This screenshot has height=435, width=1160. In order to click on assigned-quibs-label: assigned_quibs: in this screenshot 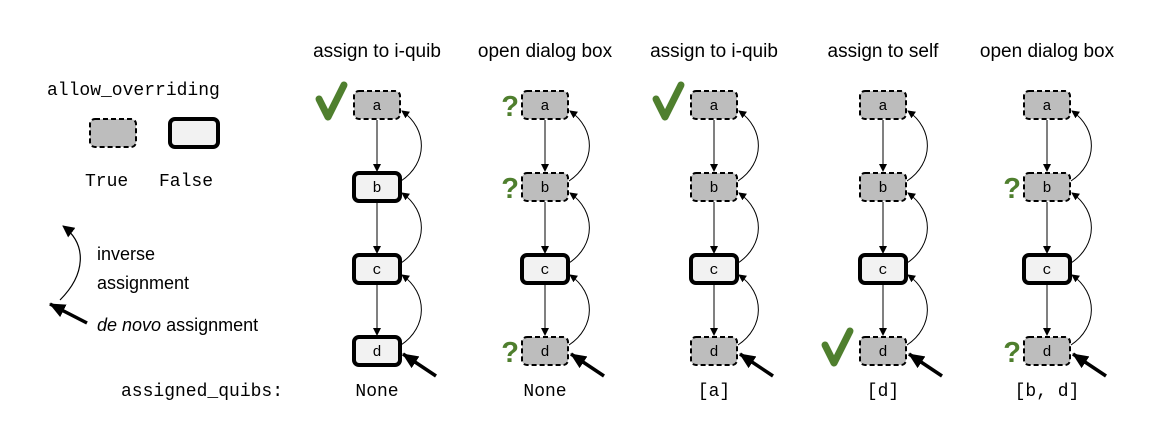, I will do `click(202, 392)`.